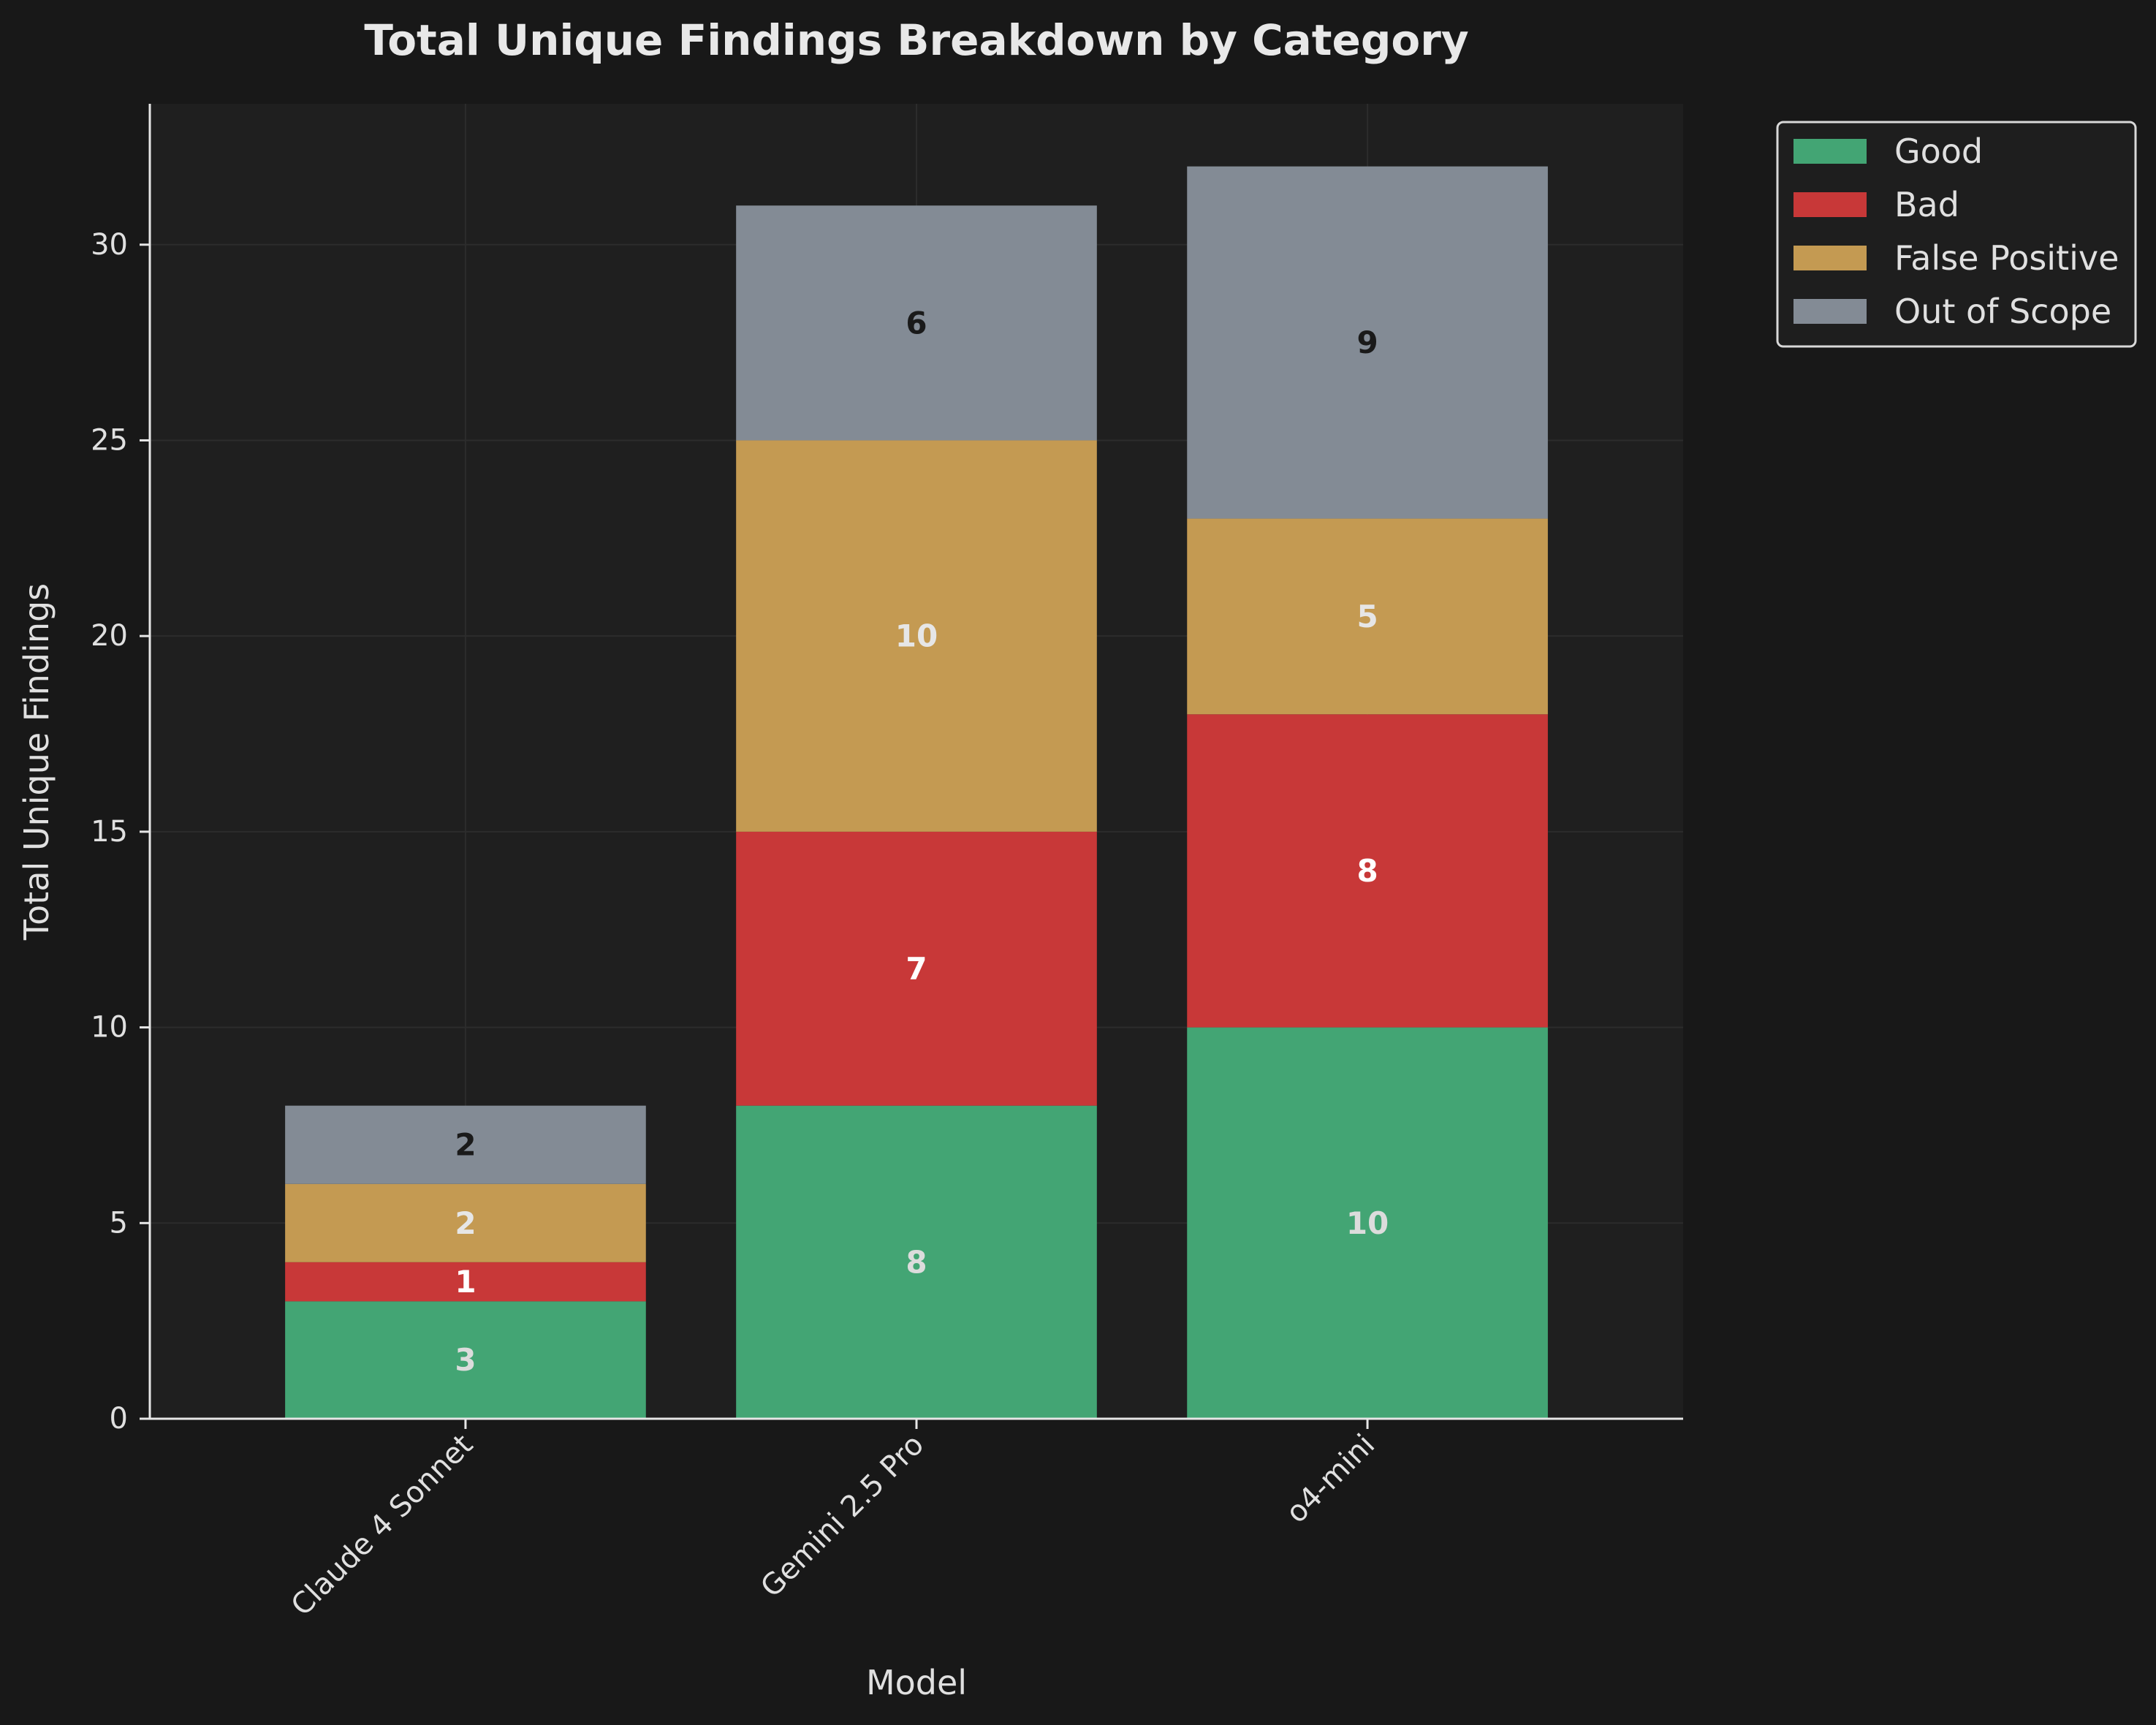 This screenshot has width=2156, height=1725. I want to click on x-axis-label: Model, so click(916, 1682).